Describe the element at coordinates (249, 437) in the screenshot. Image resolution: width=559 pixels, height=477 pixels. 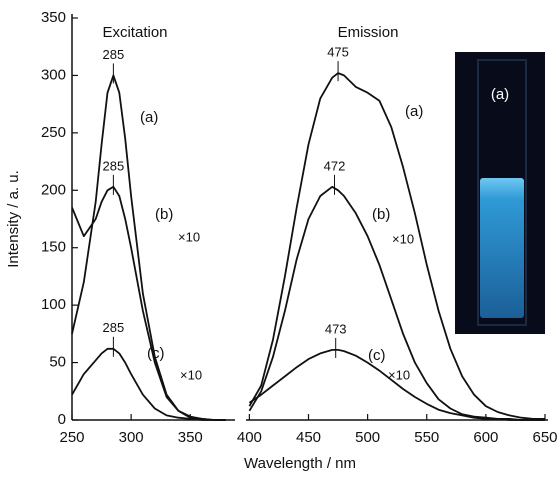
I see `x-tick-label: 400` at that location.